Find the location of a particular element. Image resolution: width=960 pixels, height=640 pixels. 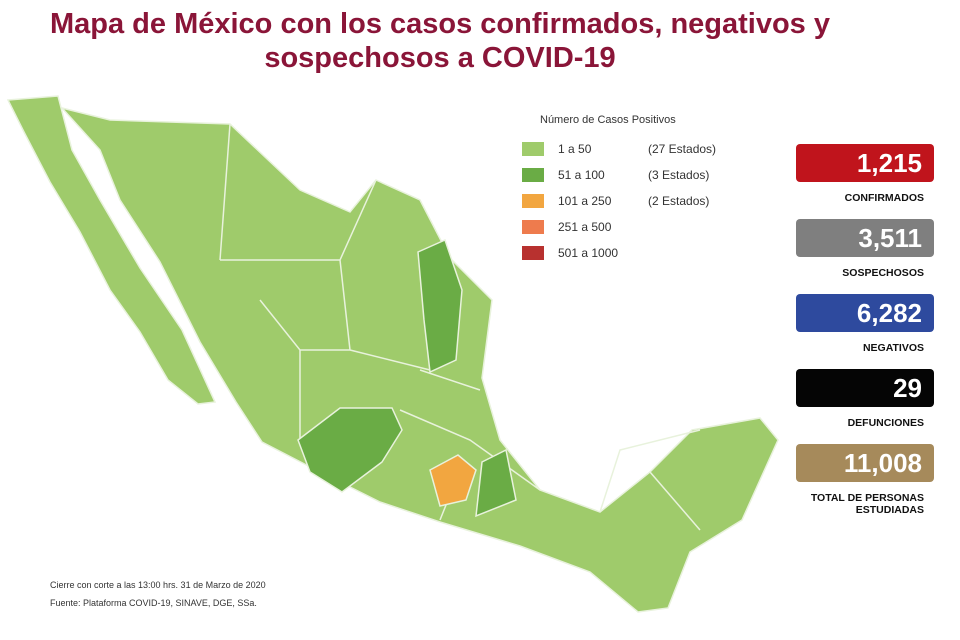

legend-item: 251 a 500 is located at coordinates (585, 227).